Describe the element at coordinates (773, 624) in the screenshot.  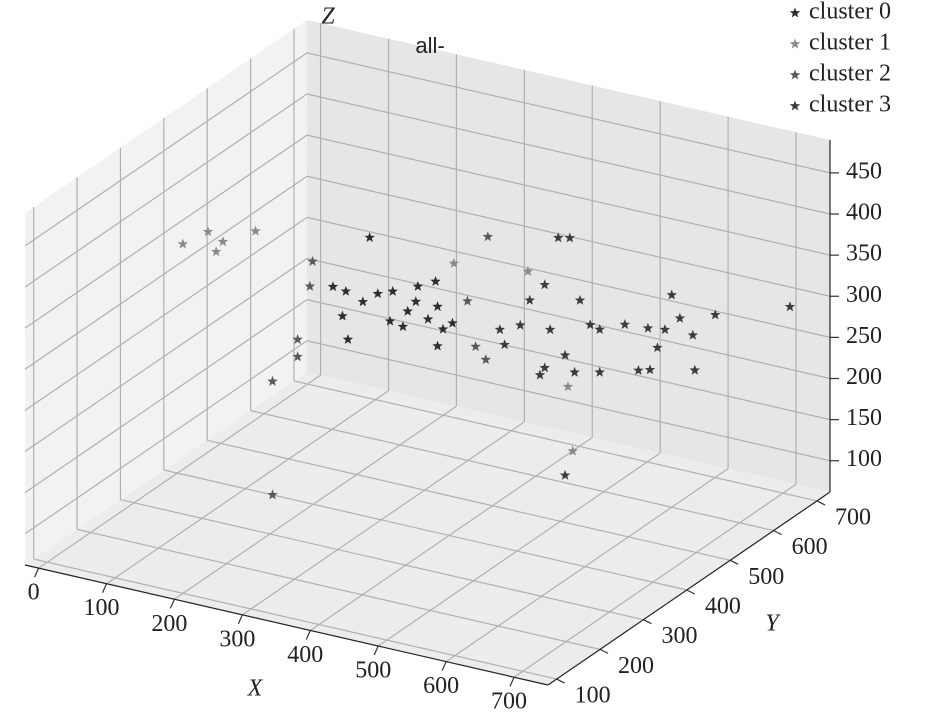
I see `y-axis-label: Y` at that location.